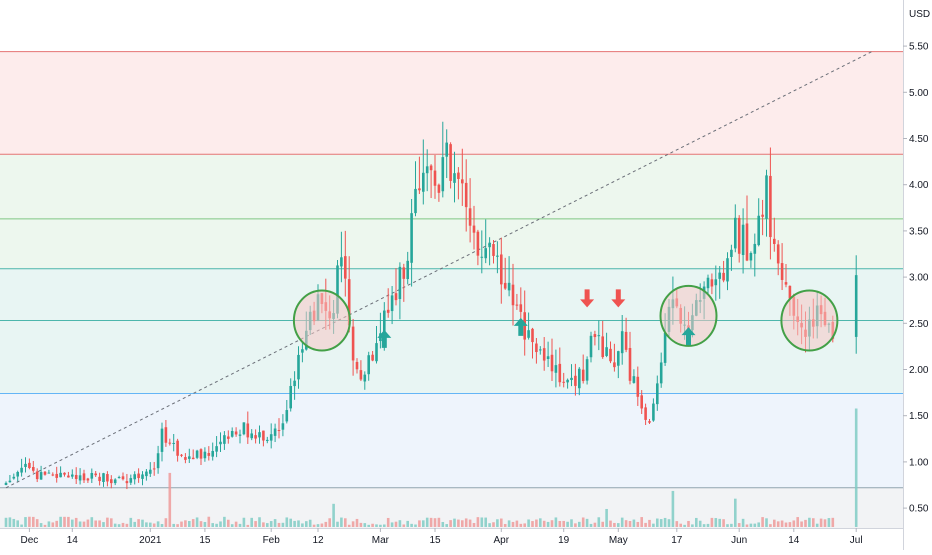  Describe the element at coordinates (917, 275) in the screenshot. I see `price-axis-panel` at that location.